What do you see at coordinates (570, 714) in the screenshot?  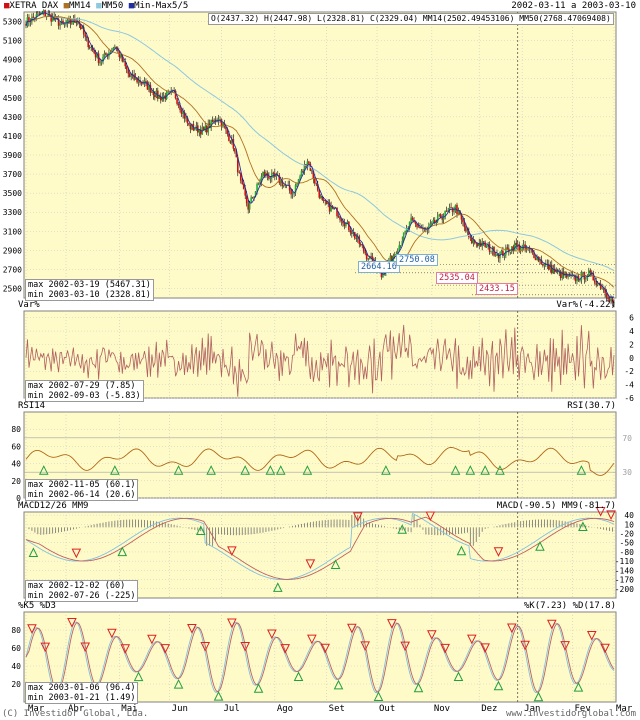 I see `site-url: www.investidorglobal.com` at bounding box center [570, 714].